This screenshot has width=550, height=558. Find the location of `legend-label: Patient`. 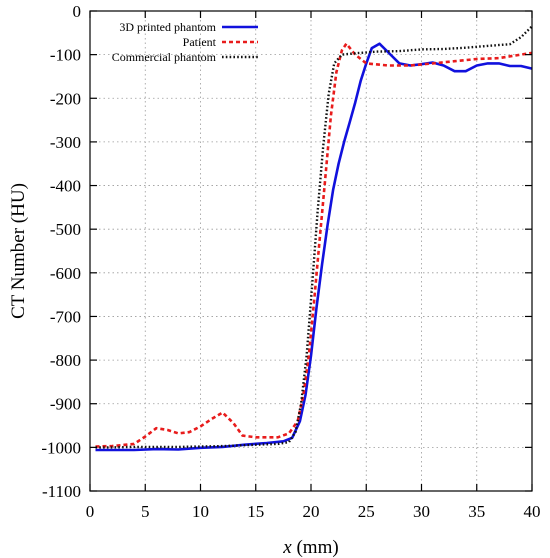

legend-label: Patient is located at coordinates (200, 42).